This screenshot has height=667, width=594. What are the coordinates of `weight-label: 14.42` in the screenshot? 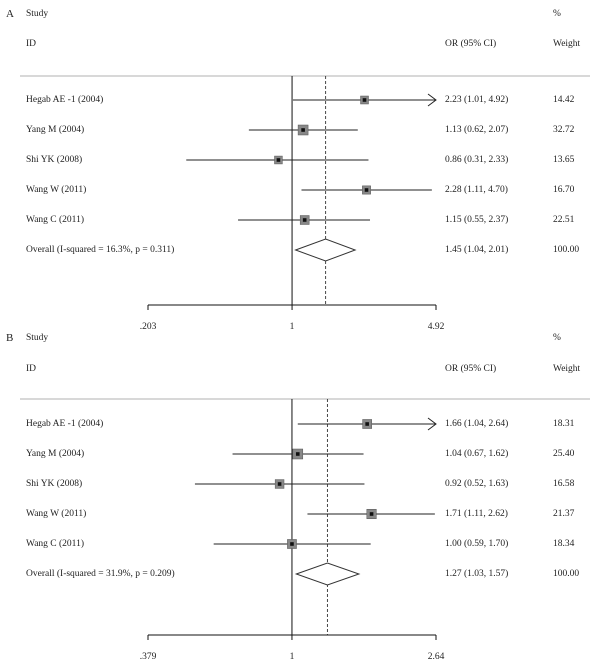 It's located at (564, 100).